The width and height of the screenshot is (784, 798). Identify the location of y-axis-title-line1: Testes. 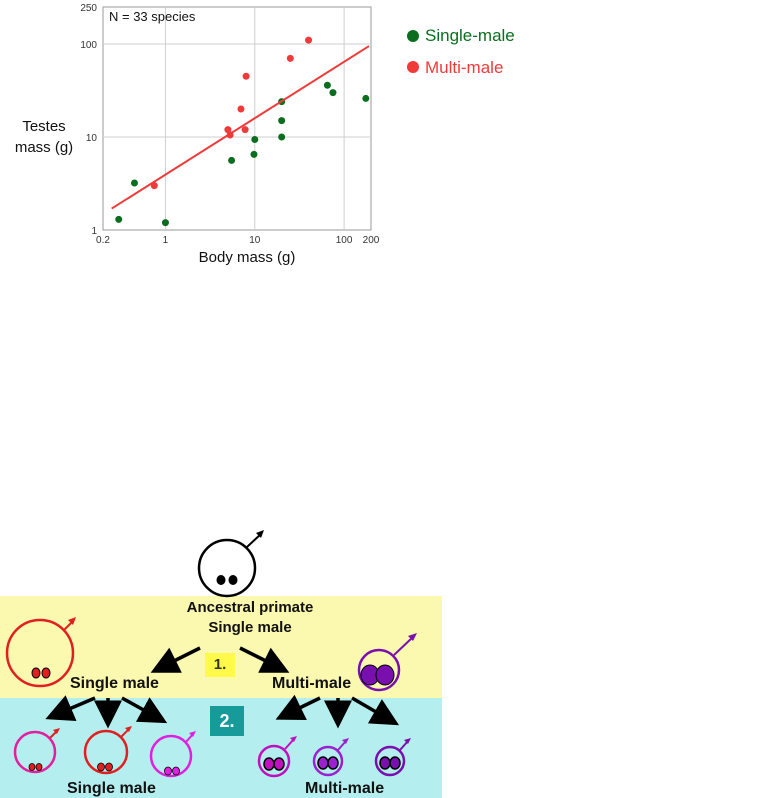
(43, 126).